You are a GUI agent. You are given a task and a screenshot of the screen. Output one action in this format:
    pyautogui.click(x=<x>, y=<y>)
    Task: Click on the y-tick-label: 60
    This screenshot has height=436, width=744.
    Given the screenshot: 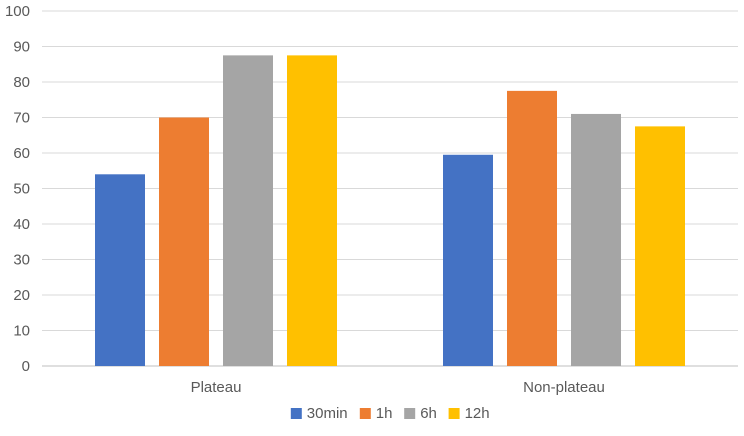 What is the action you would take?
    pyautogui.click(x=21, y=153)
    